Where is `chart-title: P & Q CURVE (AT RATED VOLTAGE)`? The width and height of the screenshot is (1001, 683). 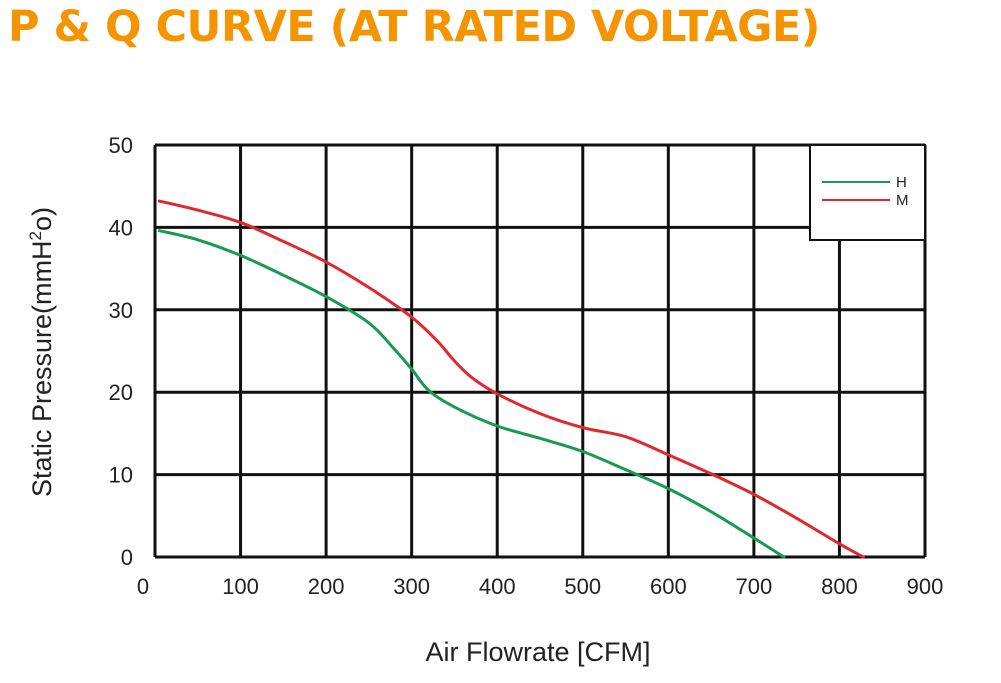 chart-title: P & Q CURVE (AT RATED VOLTAGE) is located at coordinates (414, 27).